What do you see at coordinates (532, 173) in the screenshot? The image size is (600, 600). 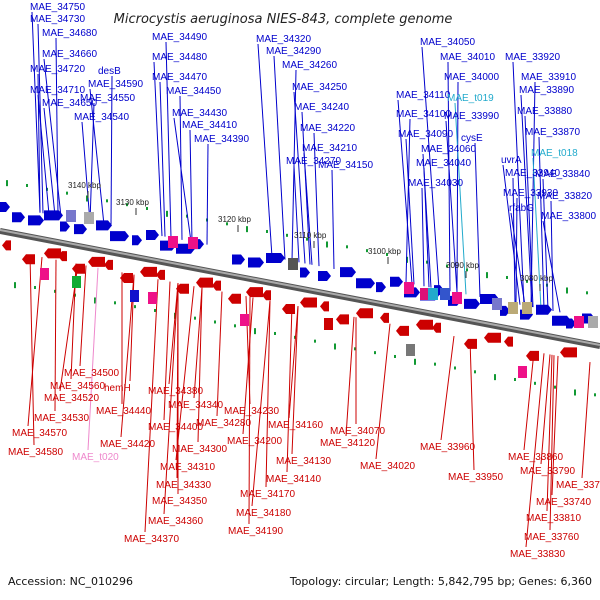 I see `forward-gene-label: MAE_33940` at bounding box center [532, 173].